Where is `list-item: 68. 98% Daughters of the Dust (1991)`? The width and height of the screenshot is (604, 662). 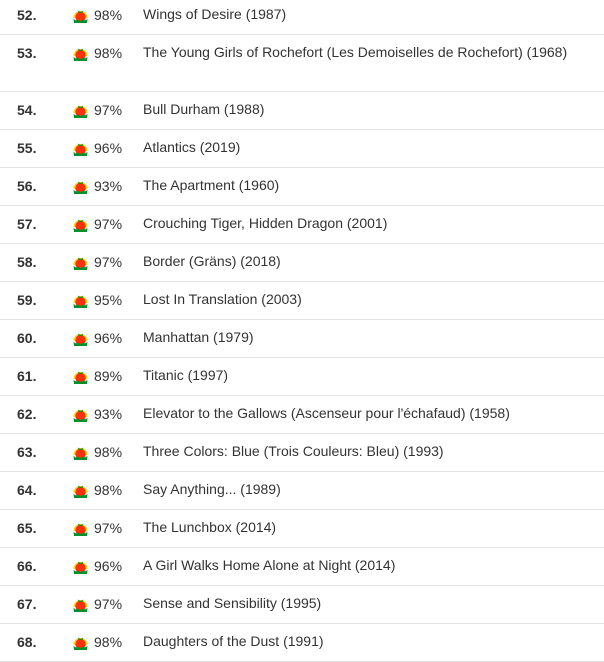 list-item: 68. 98% Daughters of the Dust (1991) is located at coordinates (302, 643).